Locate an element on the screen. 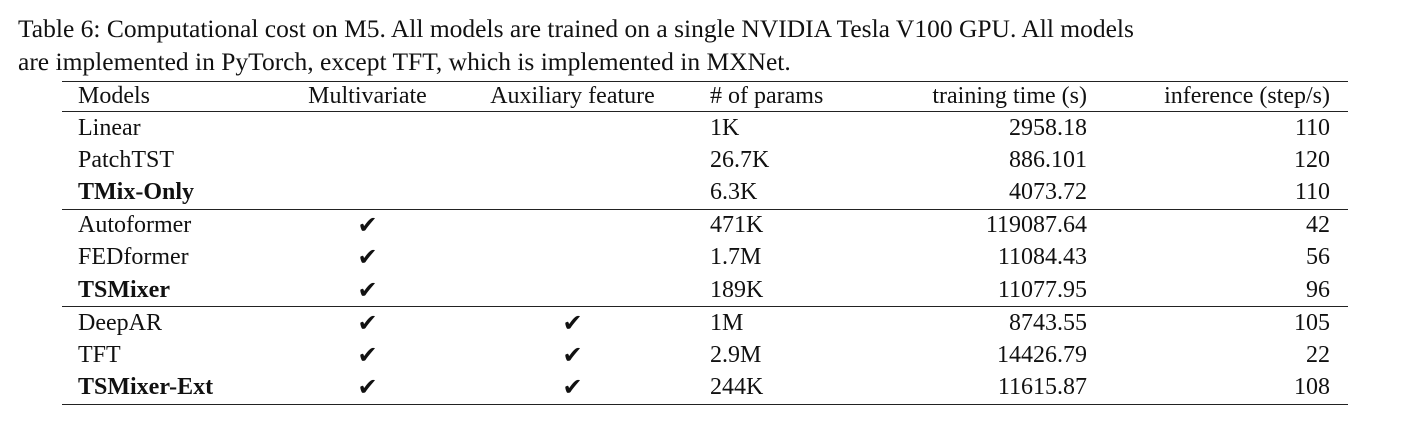 Image resolution: width=1402 pixels, height=424 pixels. table-cell: 1K is located at coordinates (725, 127).